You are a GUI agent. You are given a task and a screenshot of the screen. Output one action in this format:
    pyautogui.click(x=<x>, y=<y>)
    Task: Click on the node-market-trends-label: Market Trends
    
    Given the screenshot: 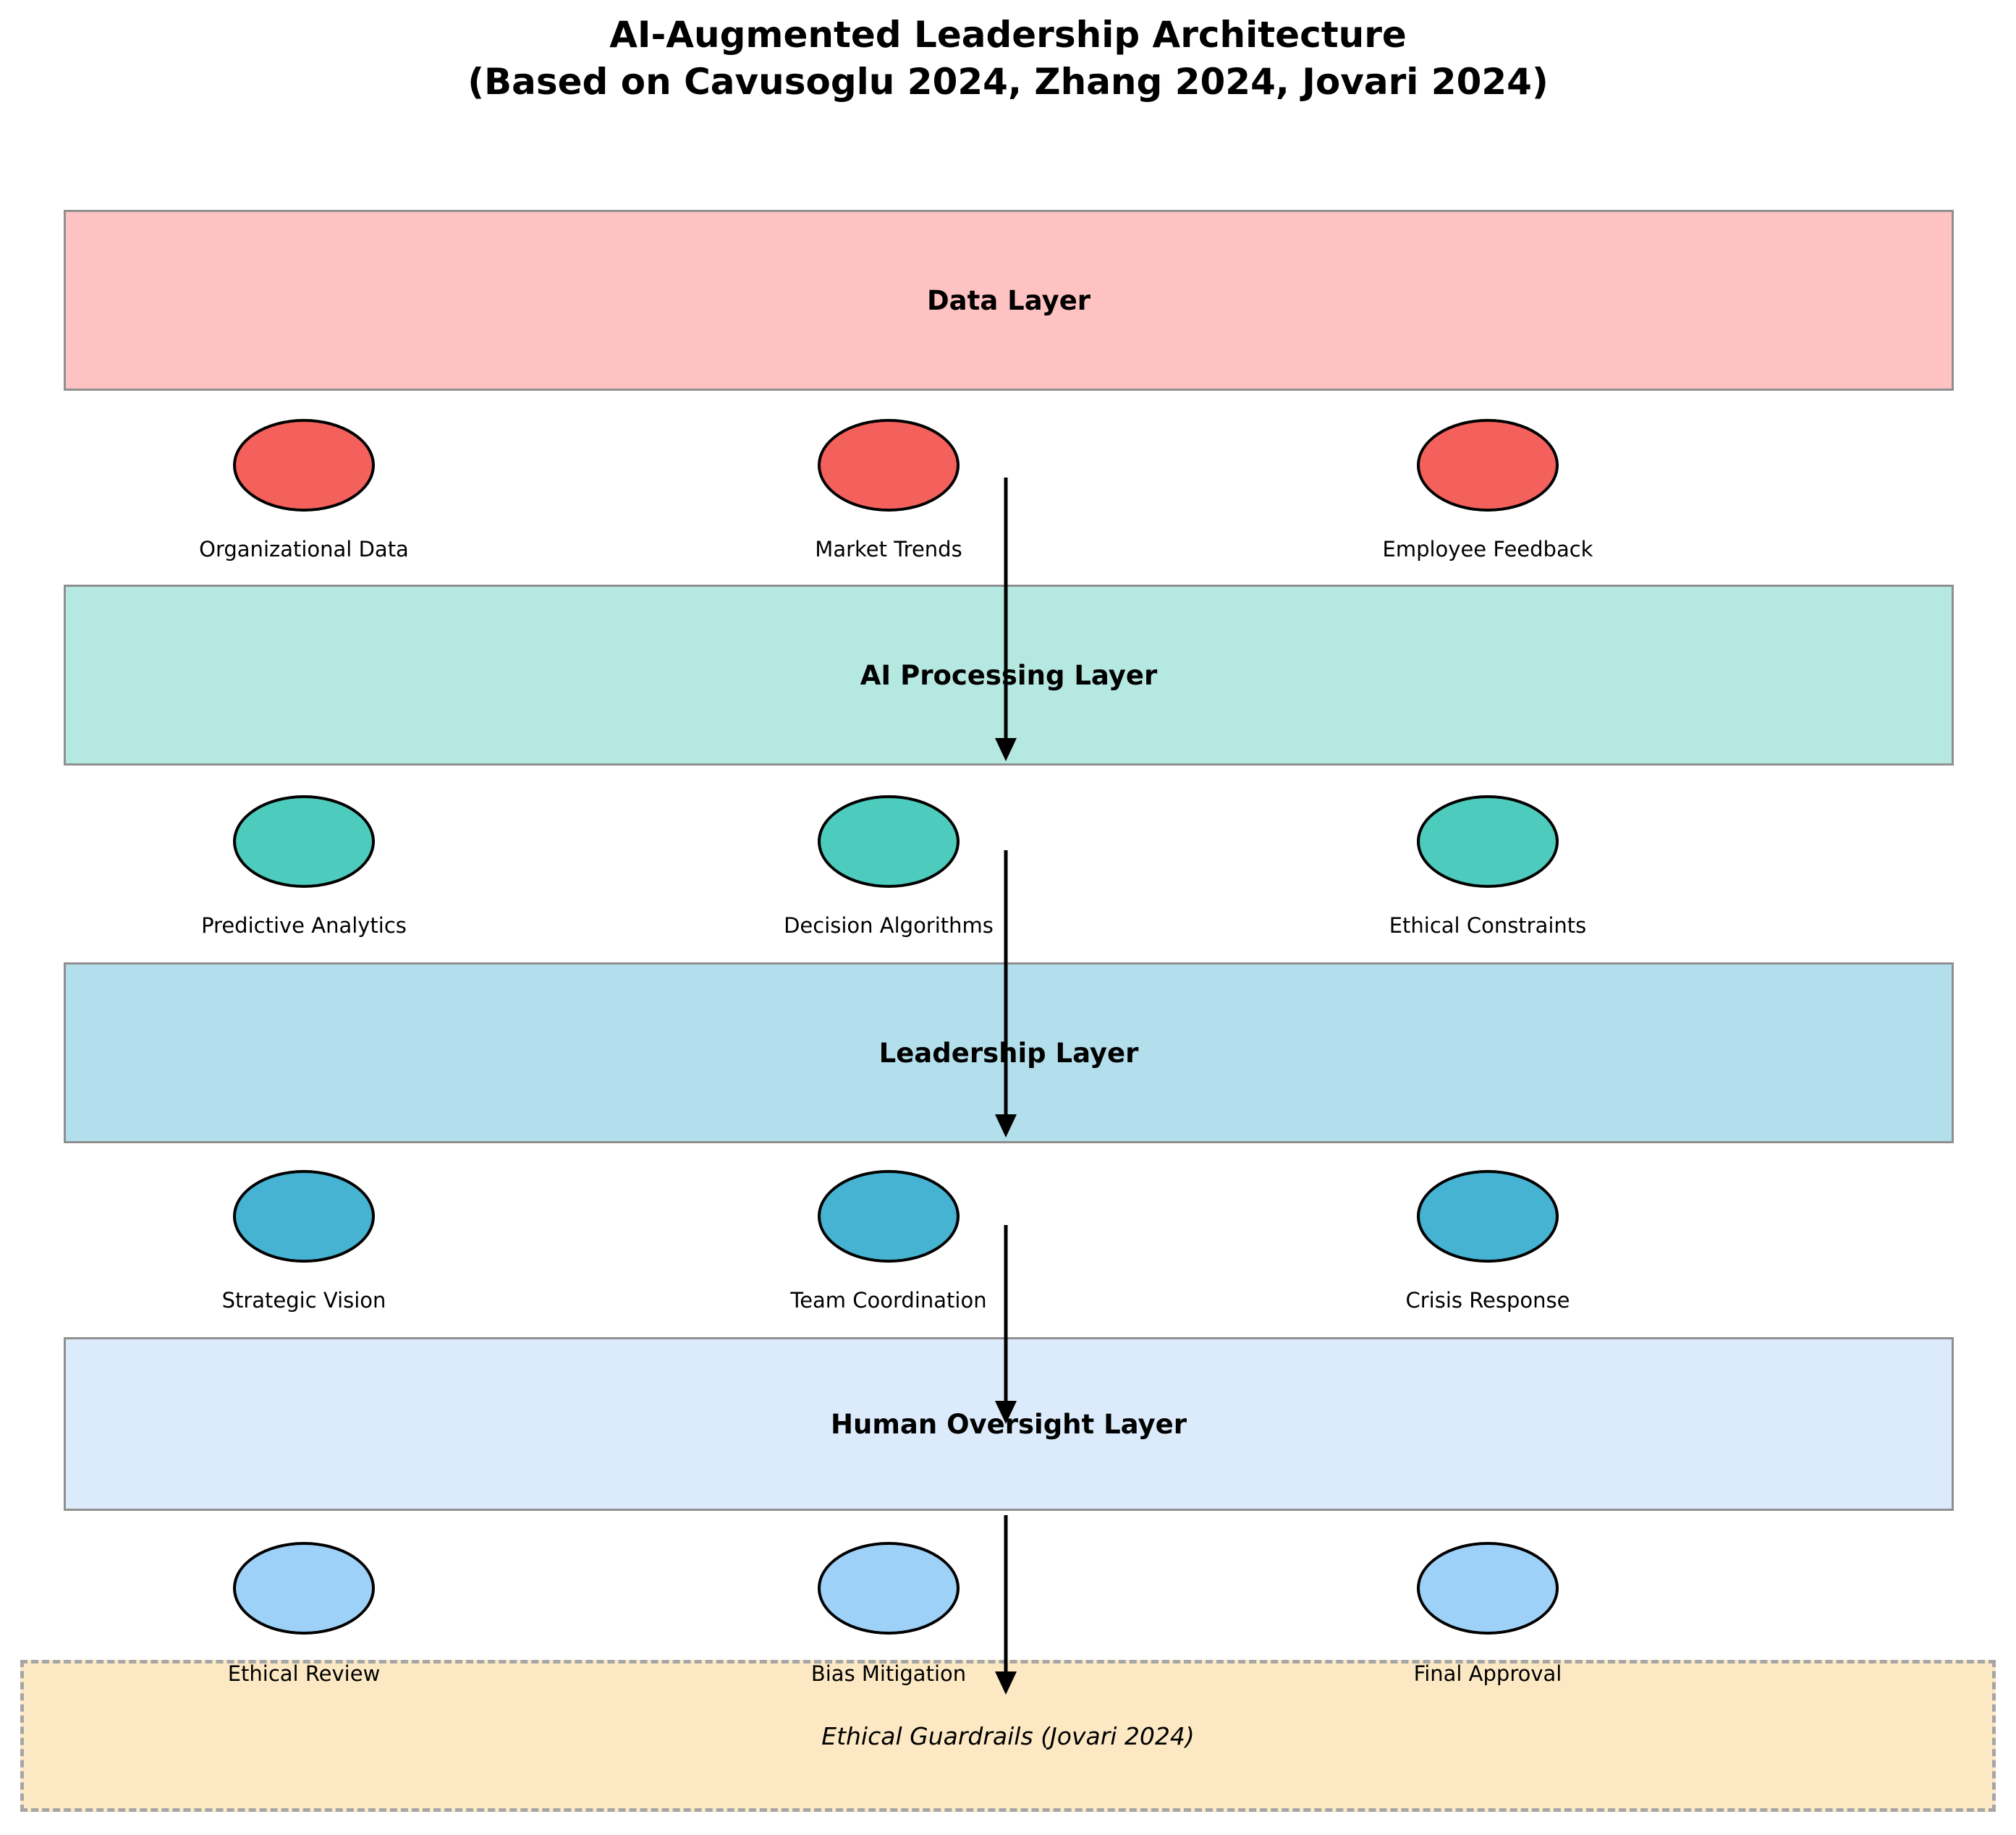 What is the action you would take?
    pyautogui.click(x=888, y=549)
    